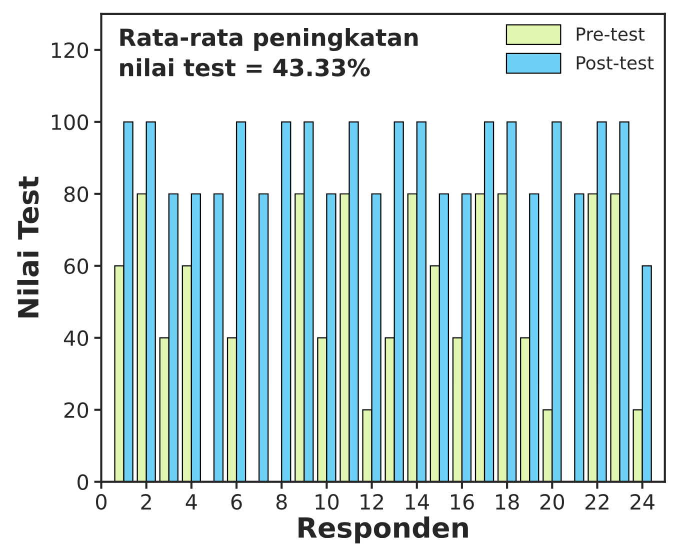 The image size is (675, 557). Describe the element at coordinates (552, 502) in the screenshot. I see `x-tick-label: 20` at that location.